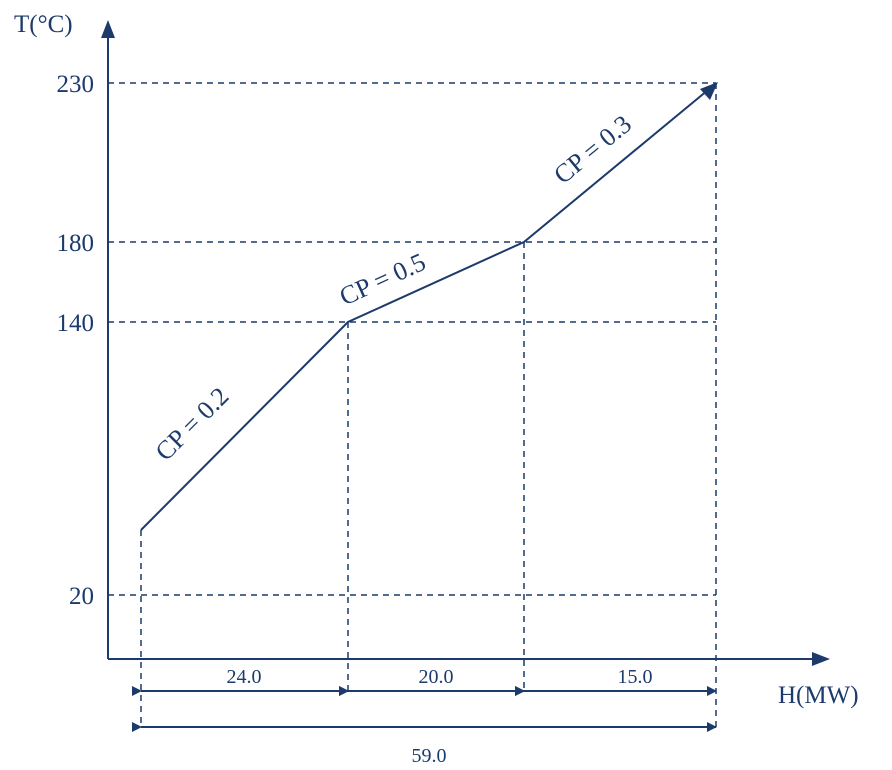  What do you see at coordinates (108, 29) in the screenshot?
I see `y-axis-arrowhead` at bounding box center [108, 29].